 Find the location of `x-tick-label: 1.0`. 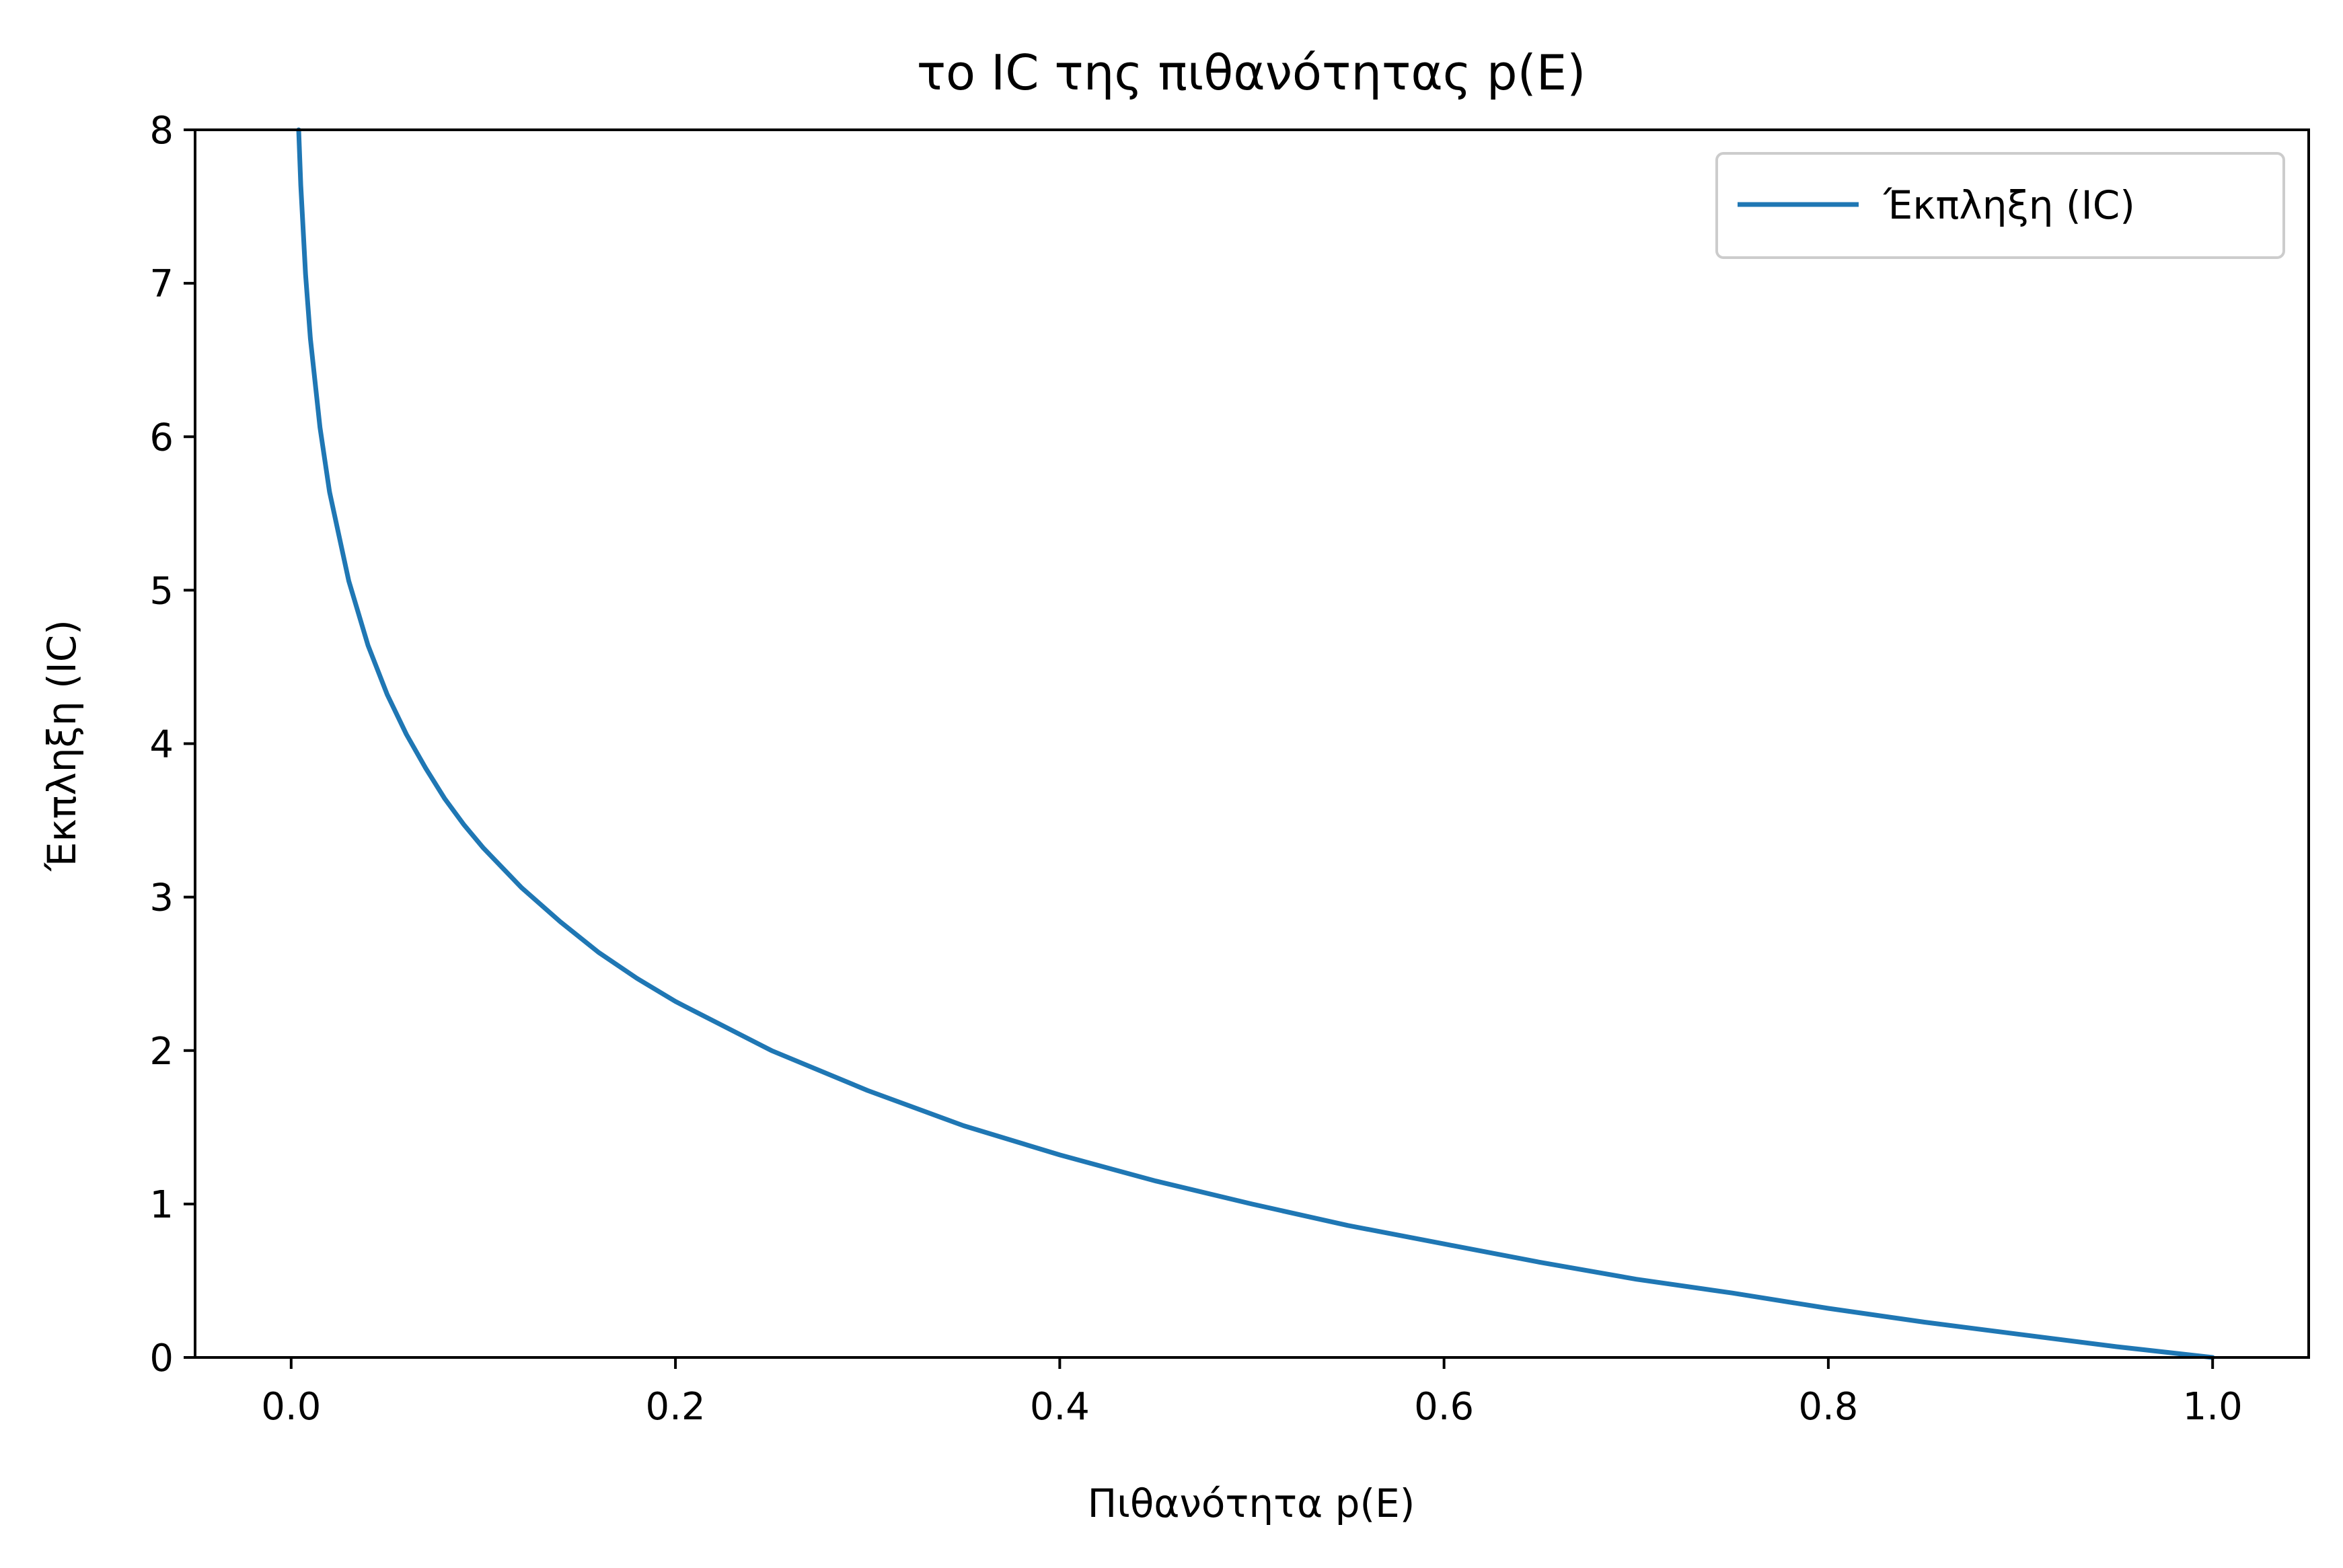

x-tick-label: 1.0 is located at coordinates (2213, 1407).